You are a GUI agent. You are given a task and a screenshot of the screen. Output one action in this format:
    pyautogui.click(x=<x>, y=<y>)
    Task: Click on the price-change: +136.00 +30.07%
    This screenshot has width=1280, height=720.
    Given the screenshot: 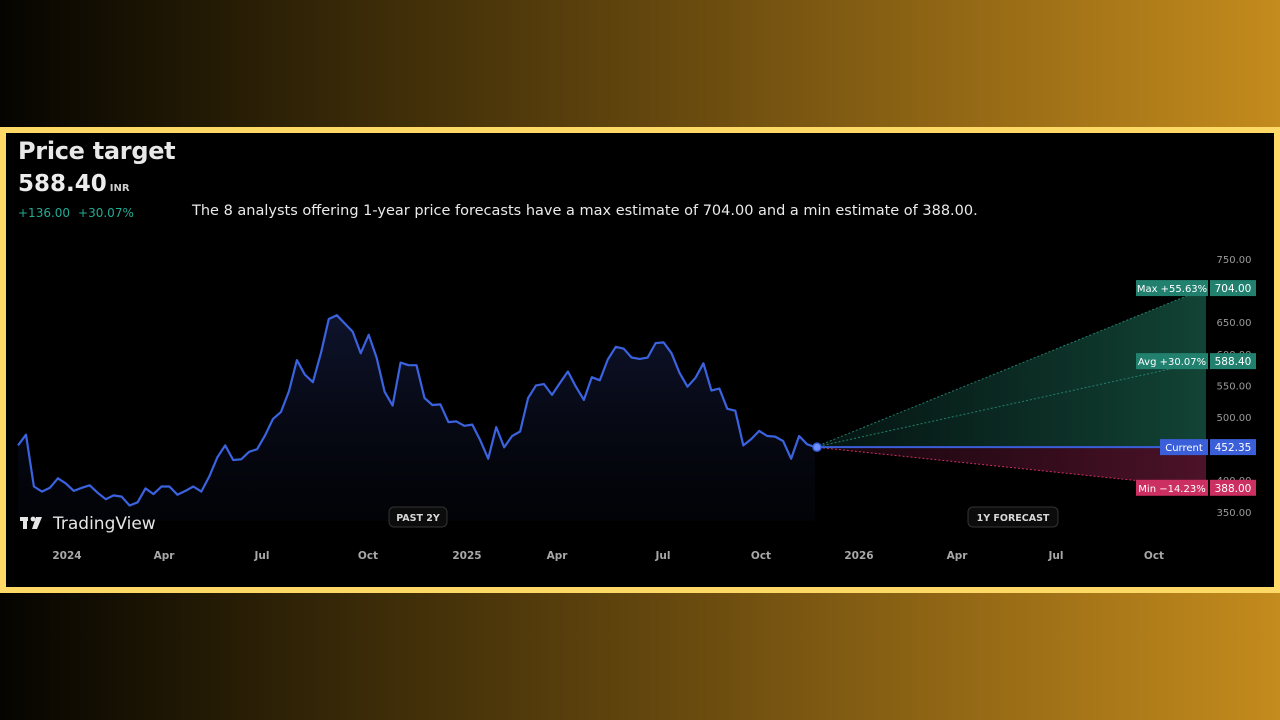 What is the action you would take?
    pyautogui.click(x=76, y=213)
    